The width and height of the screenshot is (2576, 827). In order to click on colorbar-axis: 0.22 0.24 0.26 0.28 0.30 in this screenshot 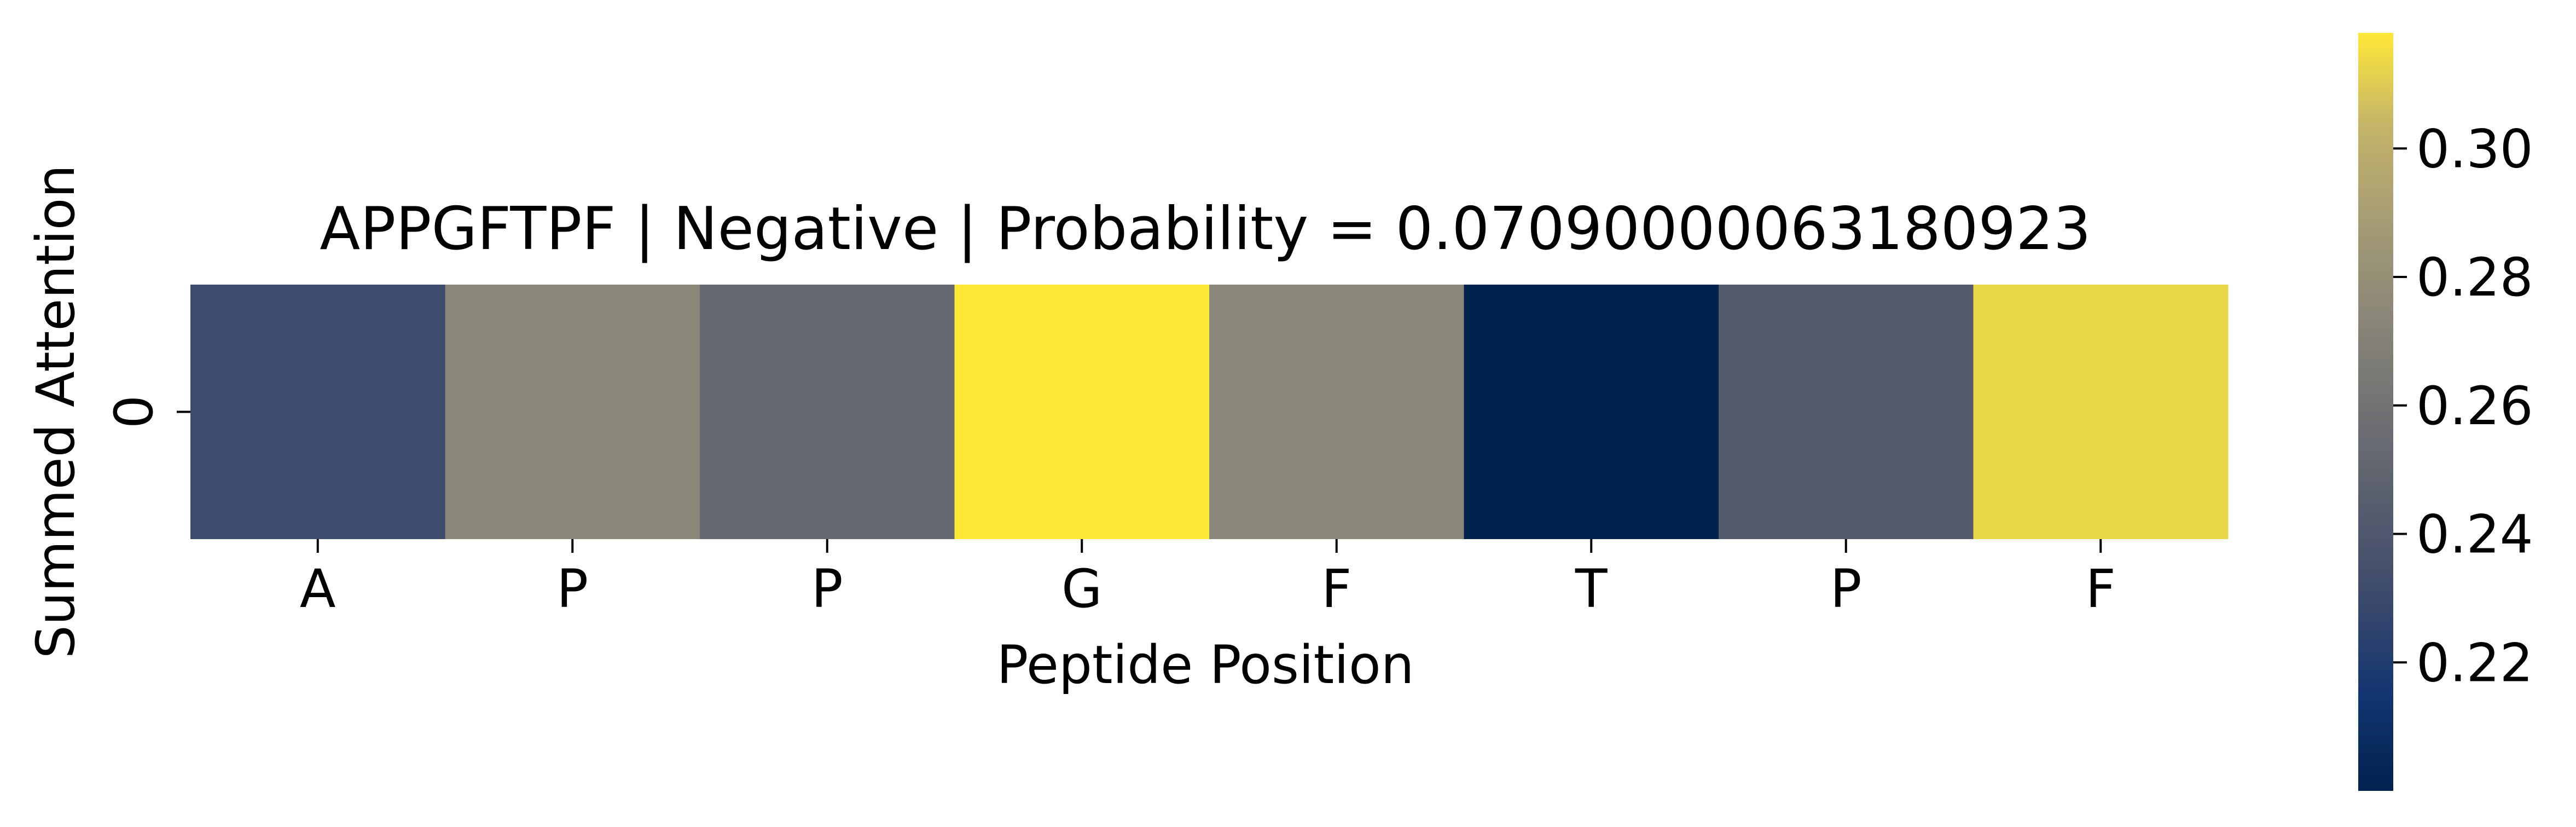, I will do `click(2463, 405)`.